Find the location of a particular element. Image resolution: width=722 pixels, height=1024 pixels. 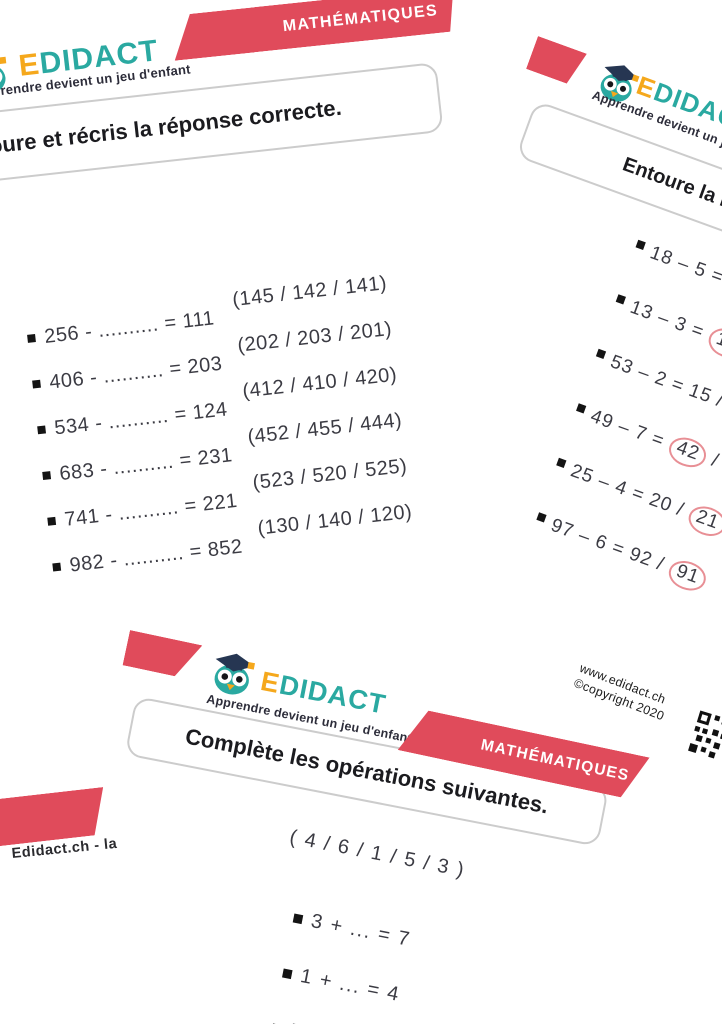

equation-text: 741 - .......... = 221 is located at coordinates (151, 510).